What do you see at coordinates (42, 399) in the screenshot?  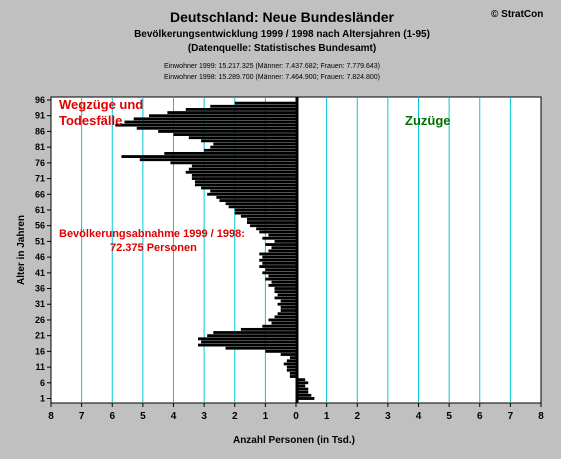 I see `y-tick-label-0: 1` at bounding box center [42, 399].